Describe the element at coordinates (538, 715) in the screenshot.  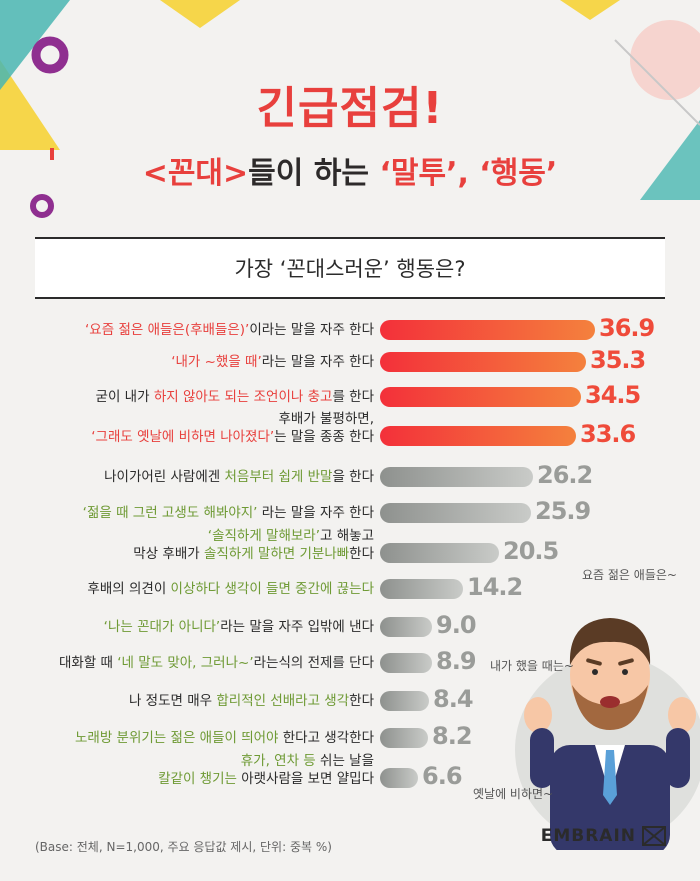
I see `hand-left` at that location.